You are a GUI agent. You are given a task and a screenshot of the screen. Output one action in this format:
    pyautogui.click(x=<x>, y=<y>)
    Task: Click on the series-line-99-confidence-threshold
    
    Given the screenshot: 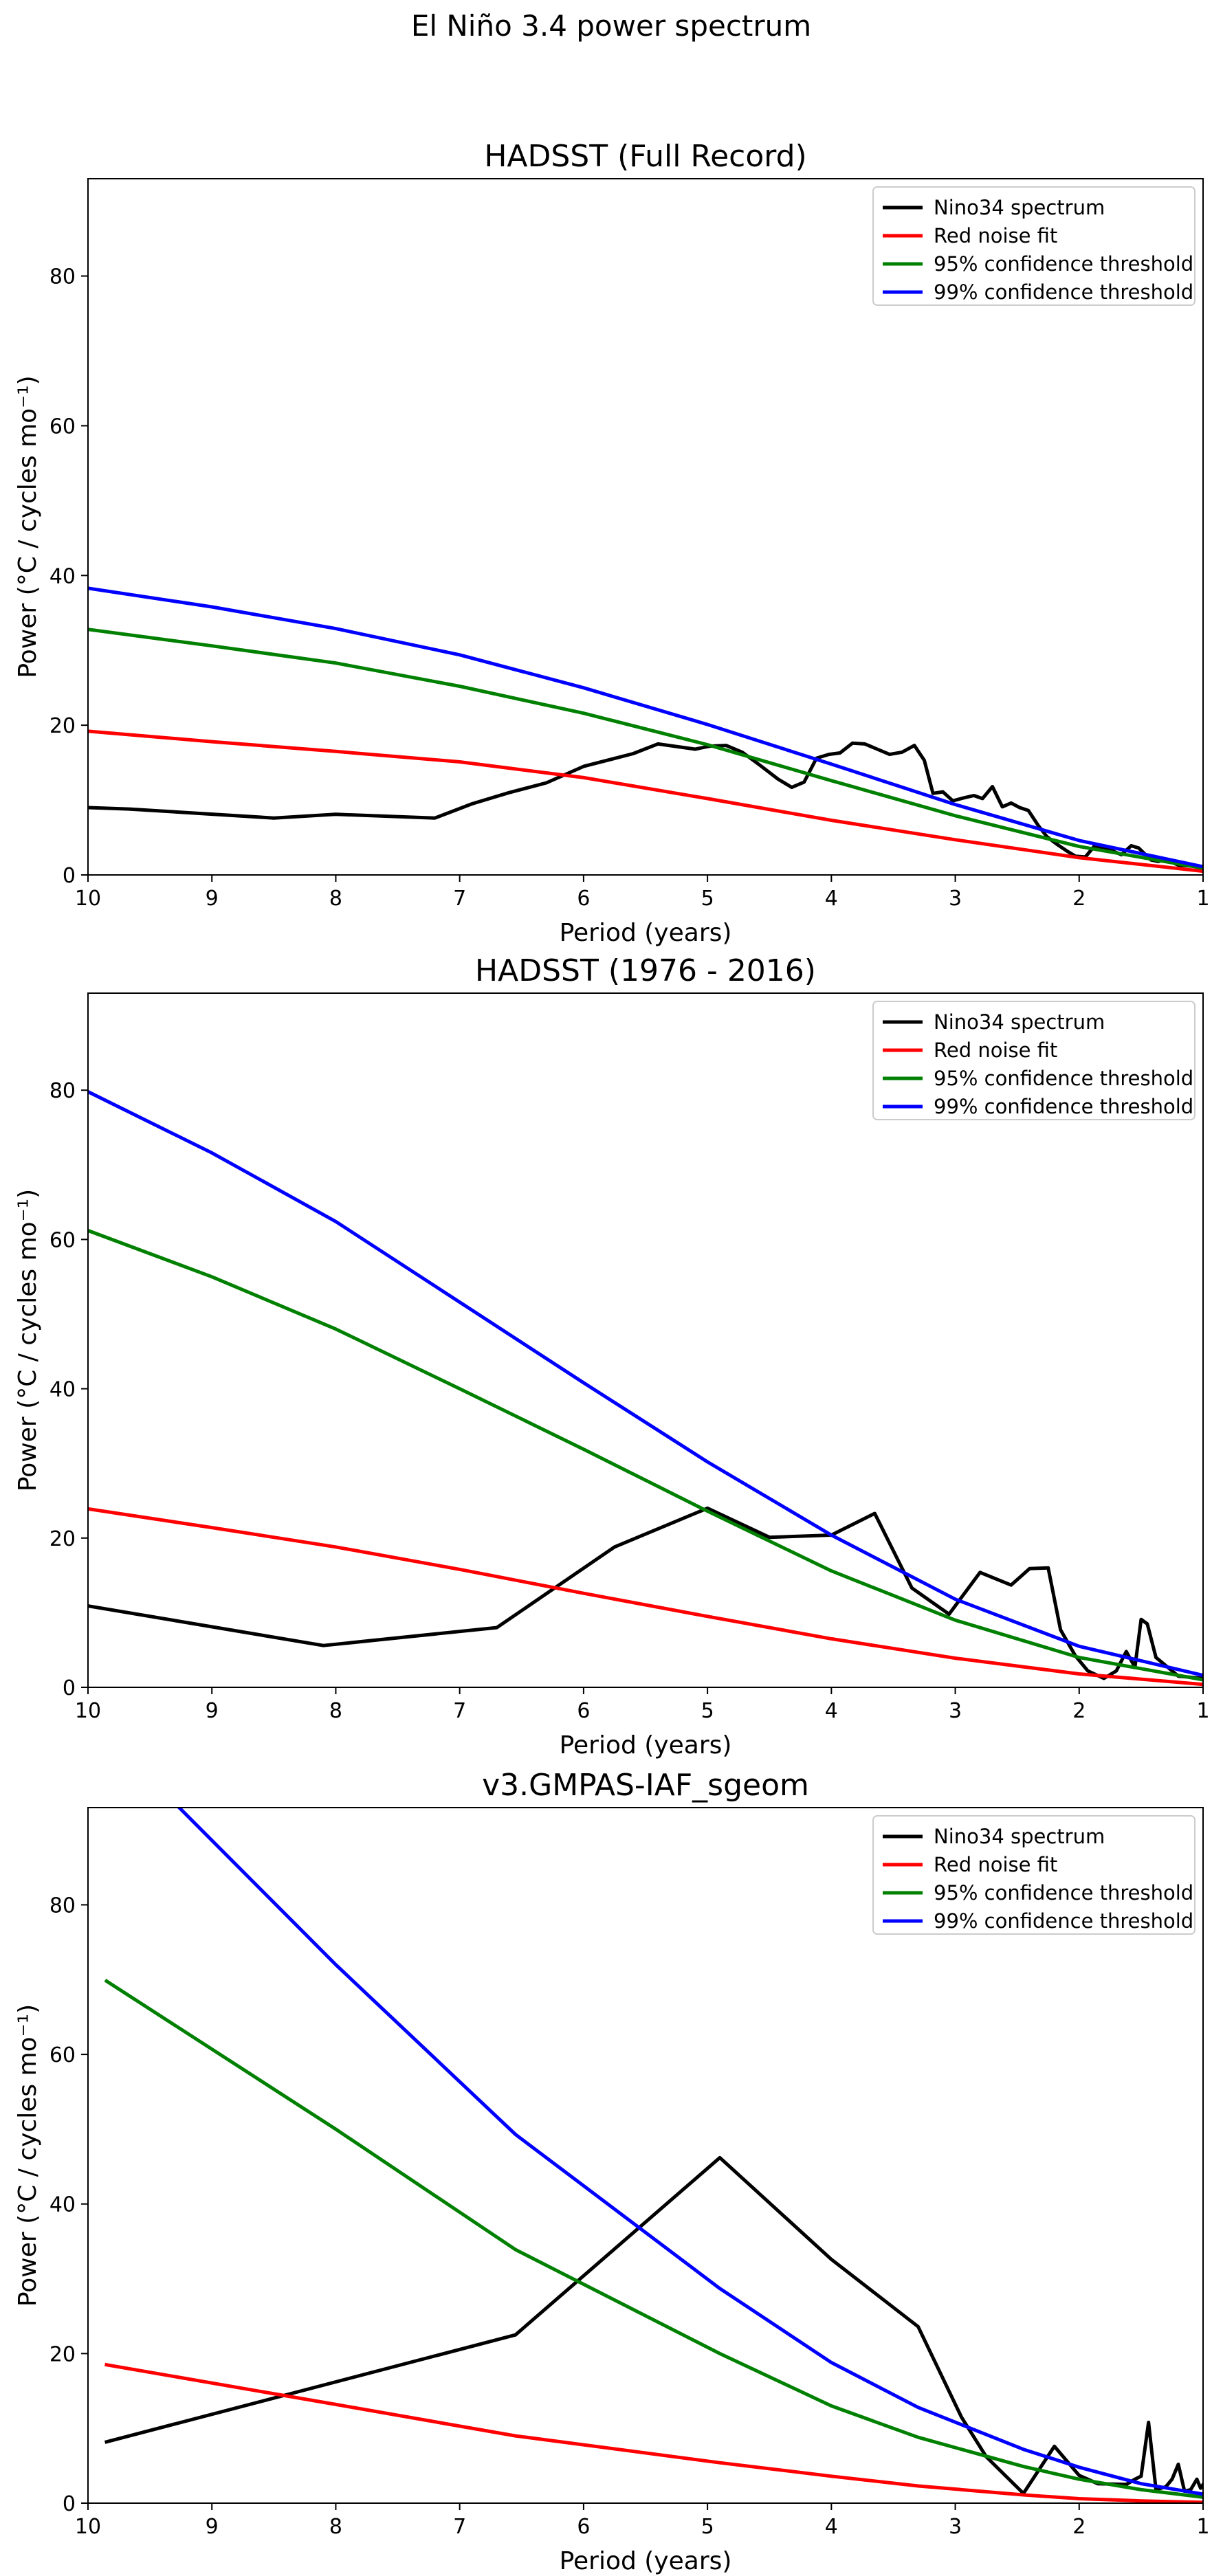 What is the action you would take?
    pyautogui.click(x=646, y=727)
    